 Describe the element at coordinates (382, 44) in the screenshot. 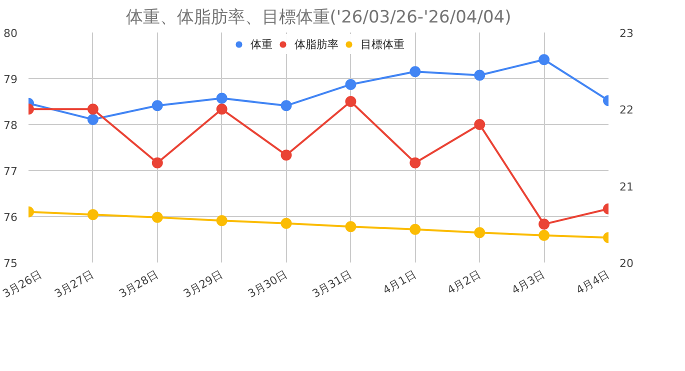

I see `legend-label: 目標体重` at that location.